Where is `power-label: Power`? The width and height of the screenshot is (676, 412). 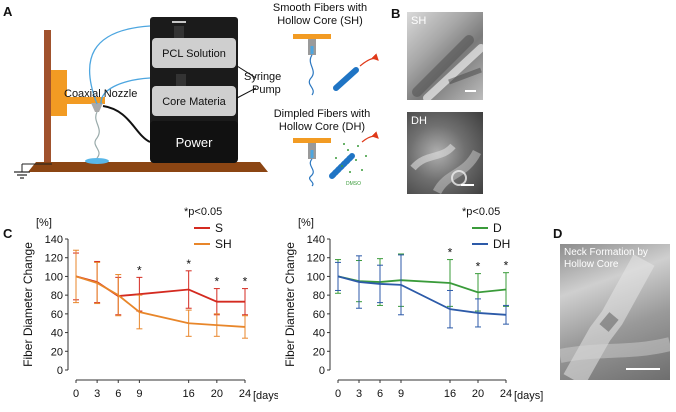
power-label: Power is located at coordinates (195, 142).